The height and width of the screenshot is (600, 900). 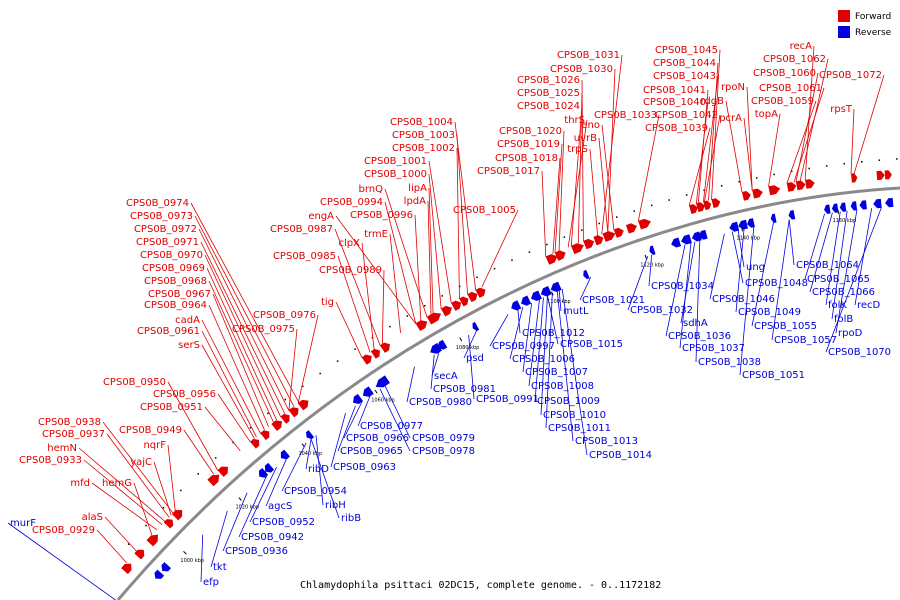 What do you see at coordinates (686, 115) in the screenshot?
I see `forward-gene-label: CPS0B_1042` at bounding box center [686, 115].